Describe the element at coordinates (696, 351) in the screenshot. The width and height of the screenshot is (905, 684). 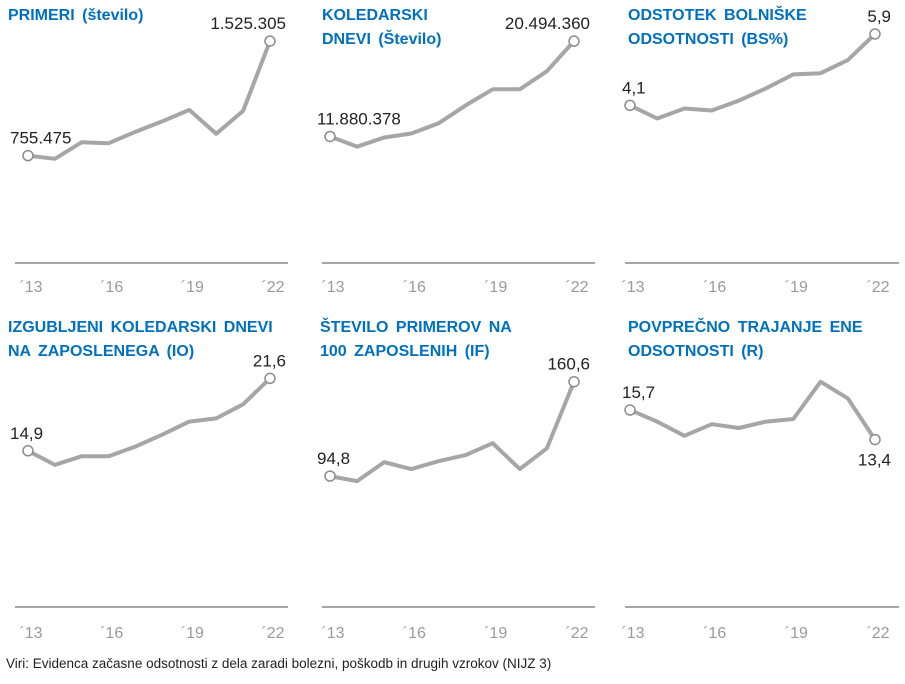
I see `title-line: ODSOTNOSTI (R)` at that location.